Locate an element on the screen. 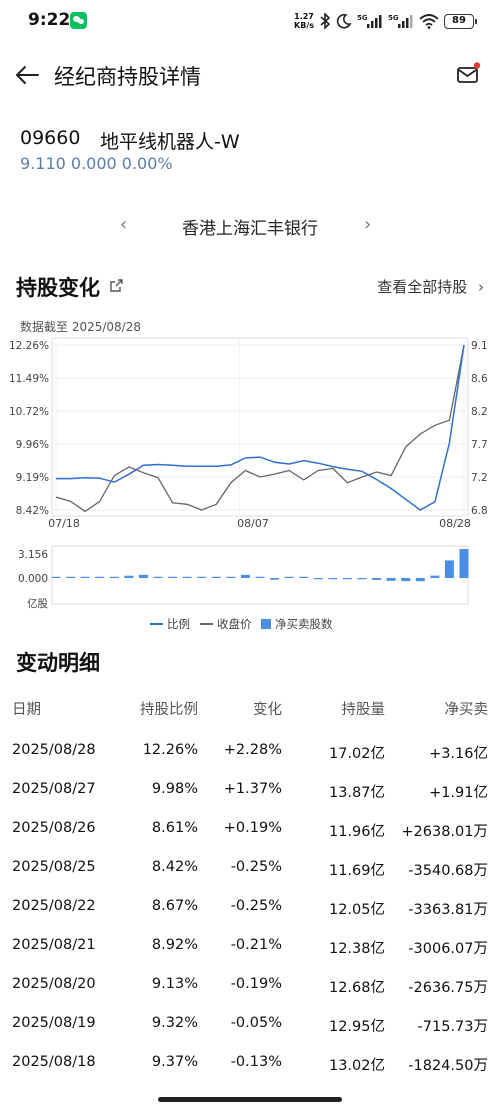  y-right-tick-label: 7.2 is located at coordinates (479, 478).